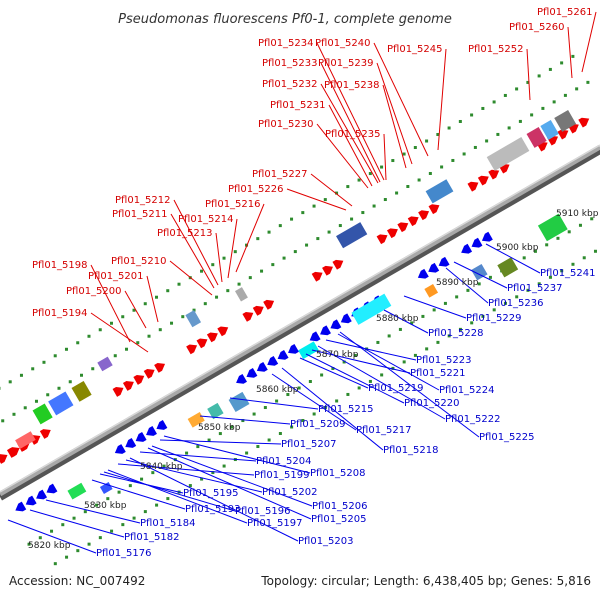  I want to click on forward-gene-label: Pfl01_5240, so click(343, 43).